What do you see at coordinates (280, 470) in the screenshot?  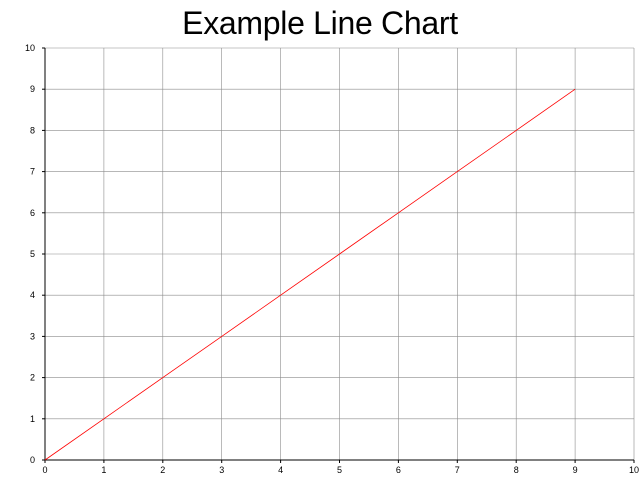 I see `x-tick-label: 4` at bounding box center [280, 470].